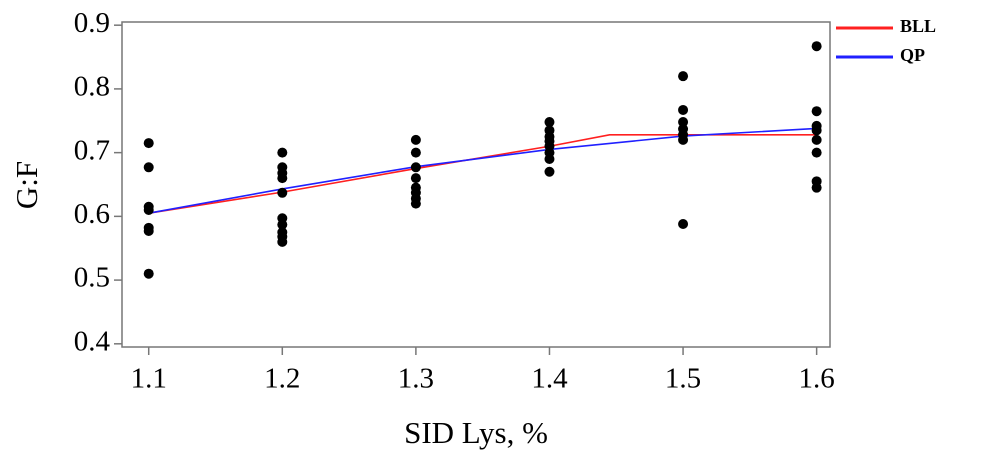  Describe the element at coordinates (92, 278) in the screenshot. I see `y-tick-label: 0.5` at that location.